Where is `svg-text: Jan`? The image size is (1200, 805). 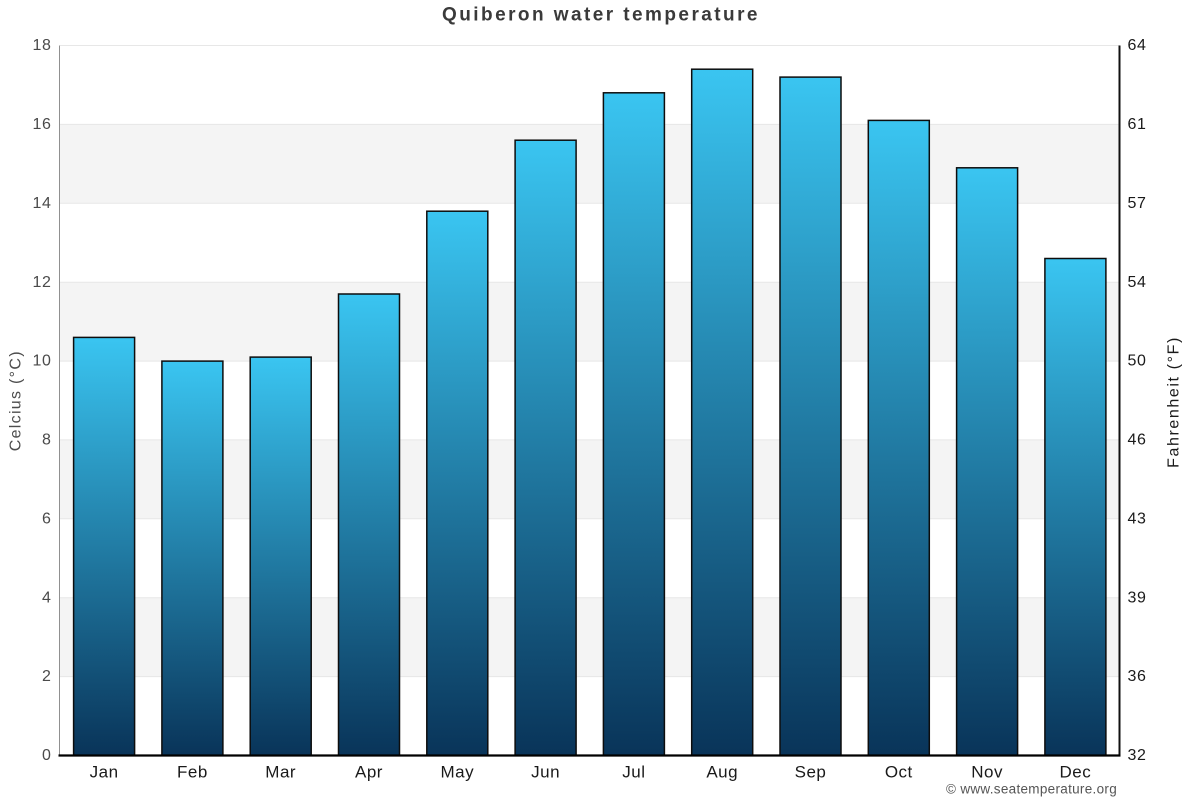
svg-text: Jan is located at coordinates (104, 772).